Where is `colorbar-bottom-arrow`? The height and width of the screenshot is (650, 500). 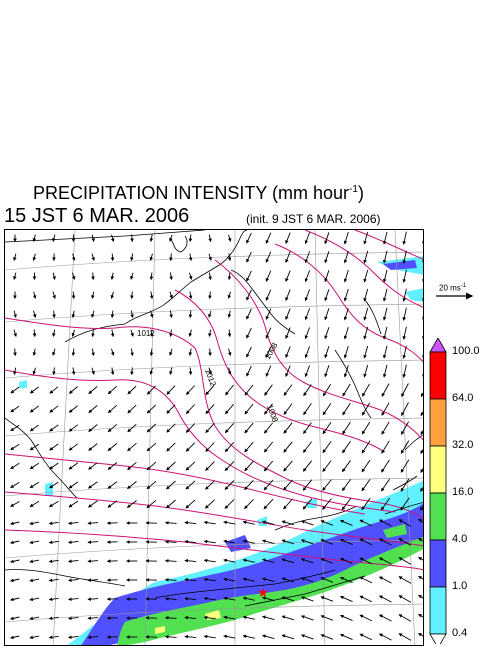
colorbar-bottom-arrow is located at coordinates (438, 638).